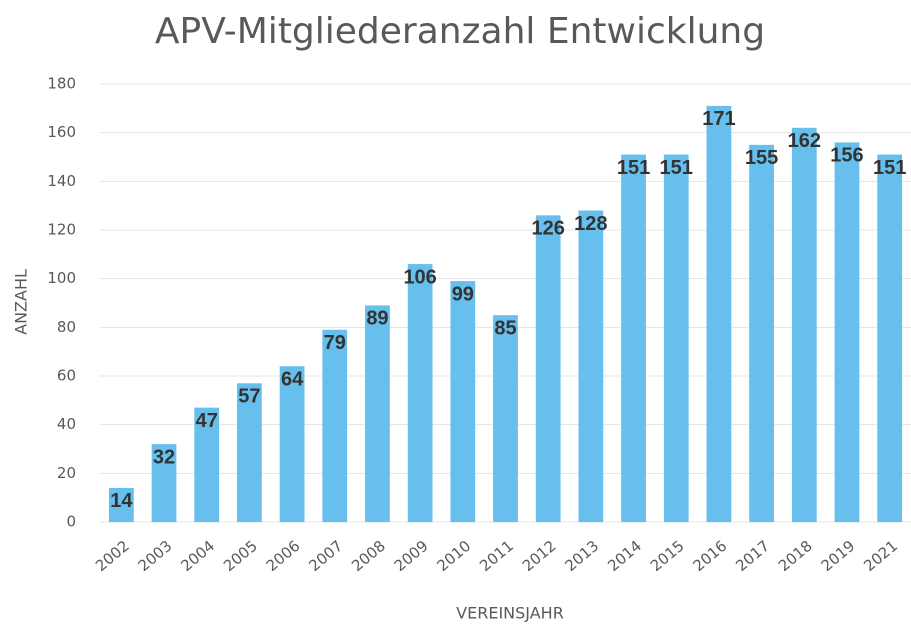  What do you see at coordinates (453, 556) in the screenshot?
I see `x-tick-label: 2010` at bounding box center [453, 556].